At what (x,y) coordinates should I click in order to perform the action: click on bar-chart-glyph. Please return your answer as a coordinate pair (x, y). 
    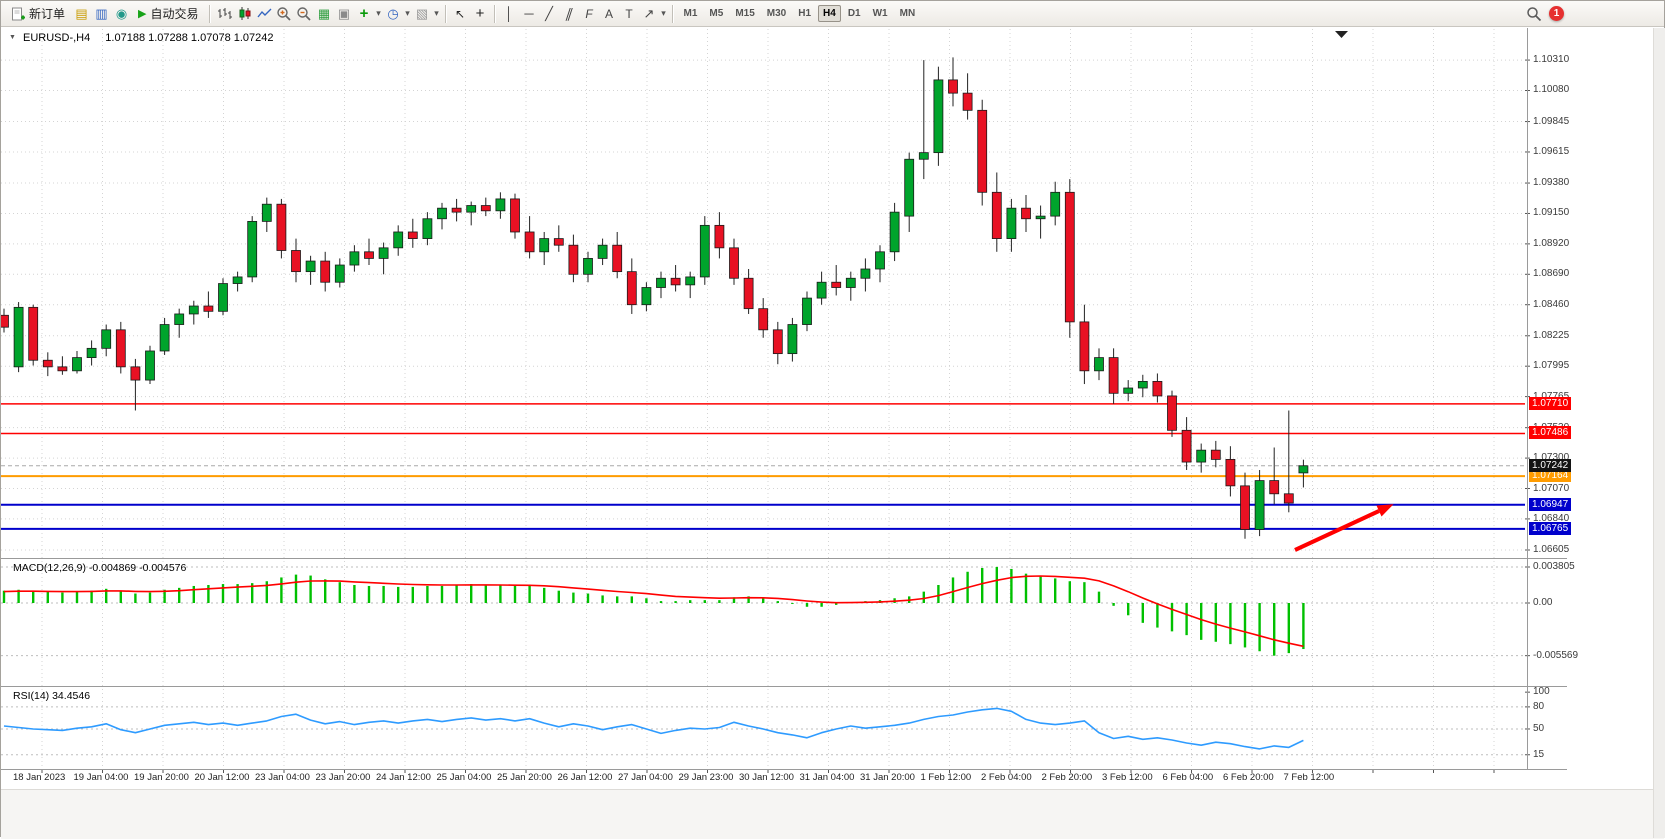
    Looking at the image, I should click on (224, 13).